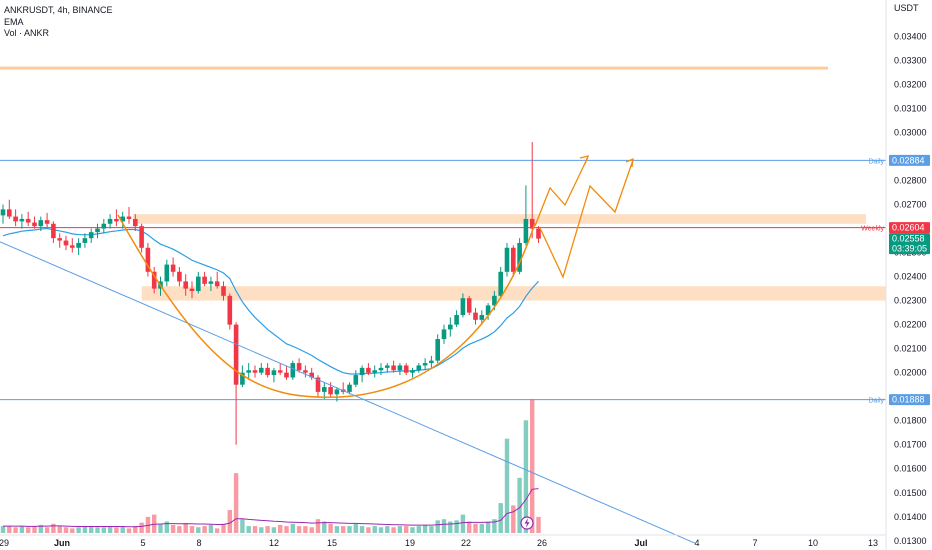  What do you see at coordinates (527, 523) in the screenshot?
I see `lightning-badge` at bounding box center [527, 523].